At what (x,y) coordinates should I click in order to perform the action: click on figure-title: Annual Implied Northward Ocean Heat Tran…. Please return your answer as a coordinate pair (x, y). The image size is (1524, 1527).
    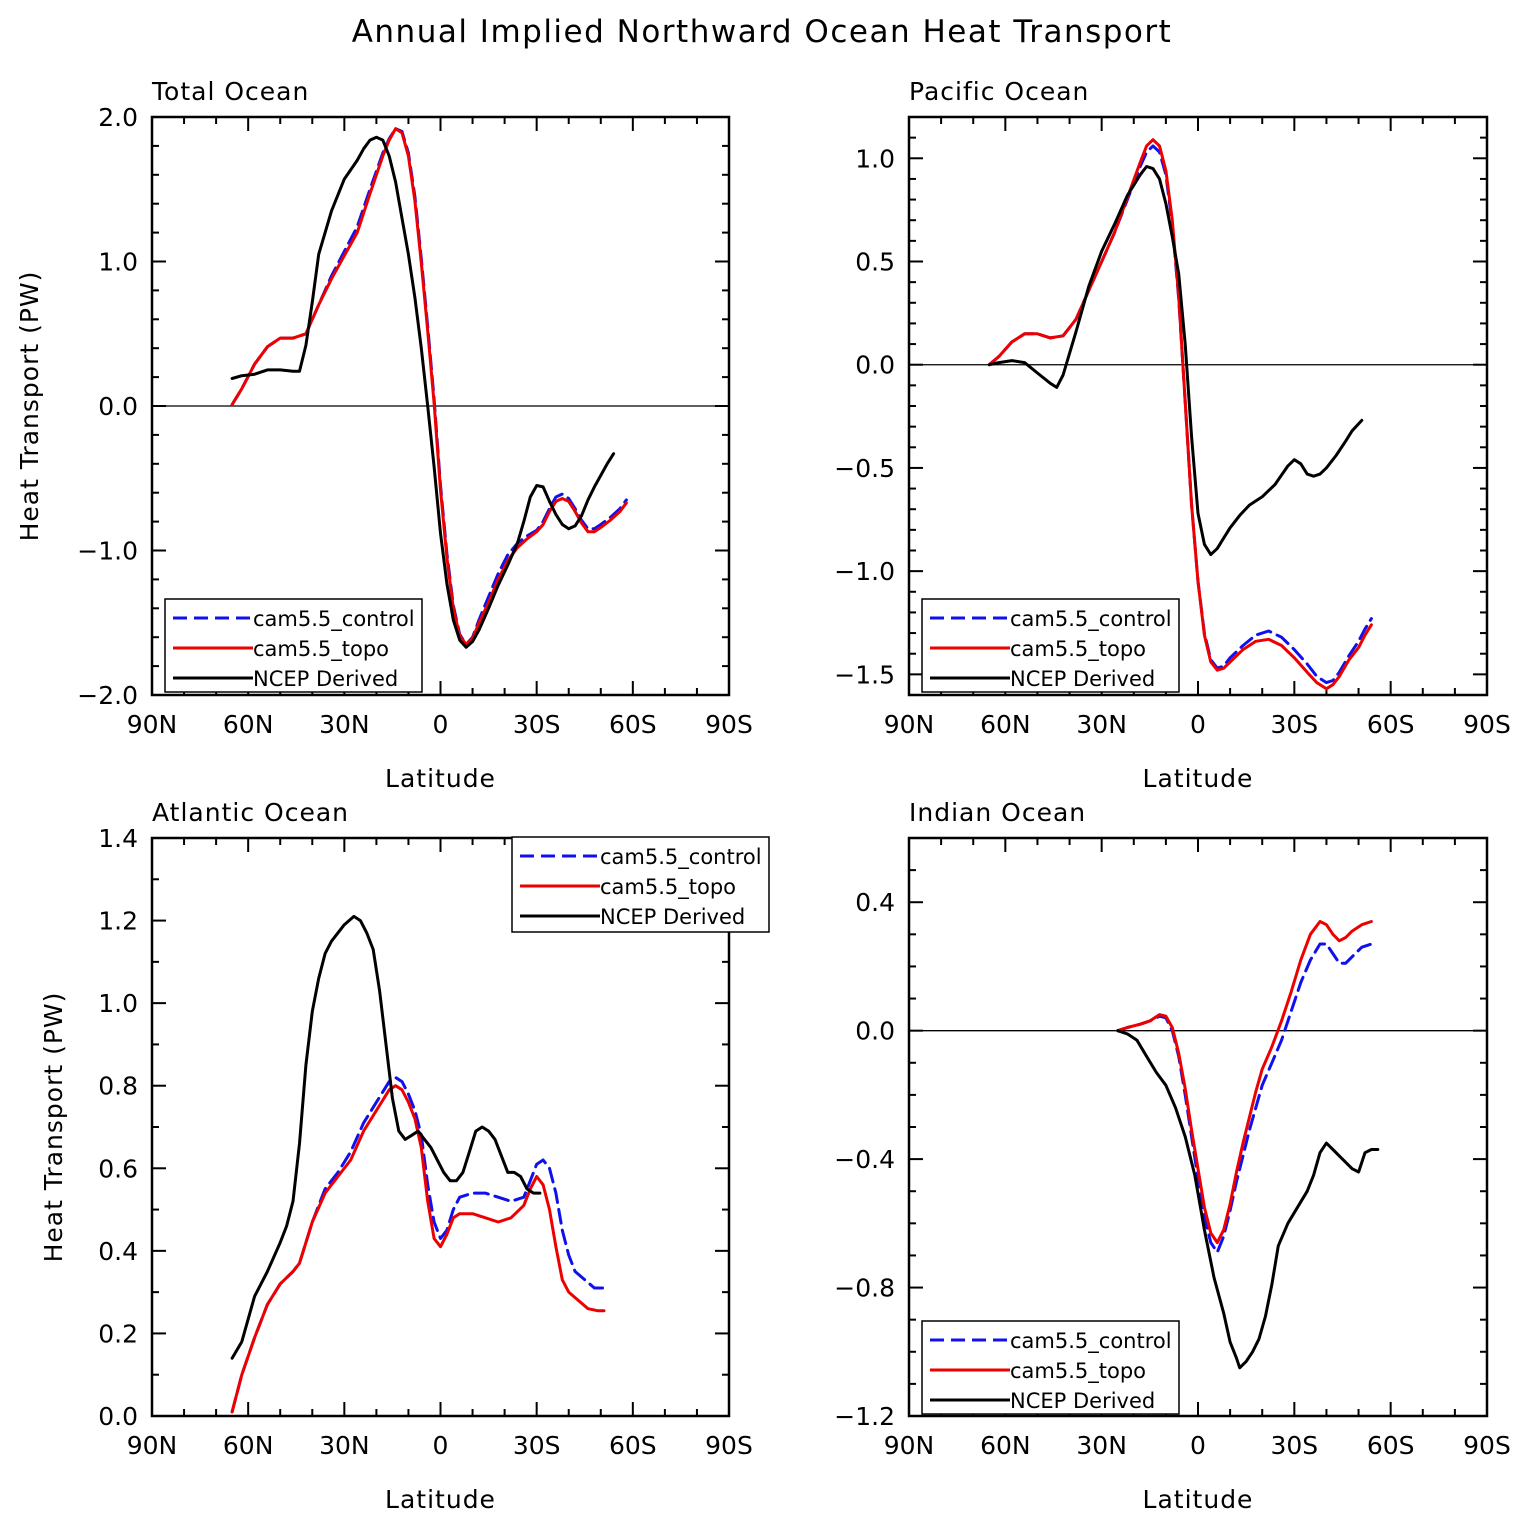
    Looking at the image, I should click on (762, 32).